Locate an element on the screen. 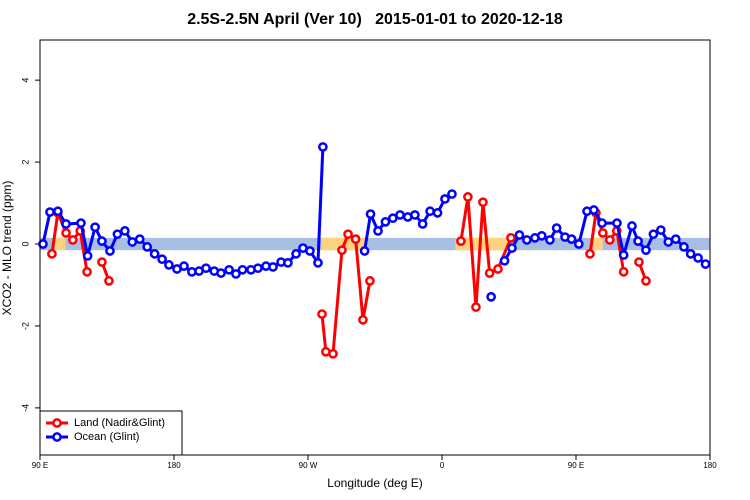  y-tick-label: 0 is located at coordinates (25, 244).